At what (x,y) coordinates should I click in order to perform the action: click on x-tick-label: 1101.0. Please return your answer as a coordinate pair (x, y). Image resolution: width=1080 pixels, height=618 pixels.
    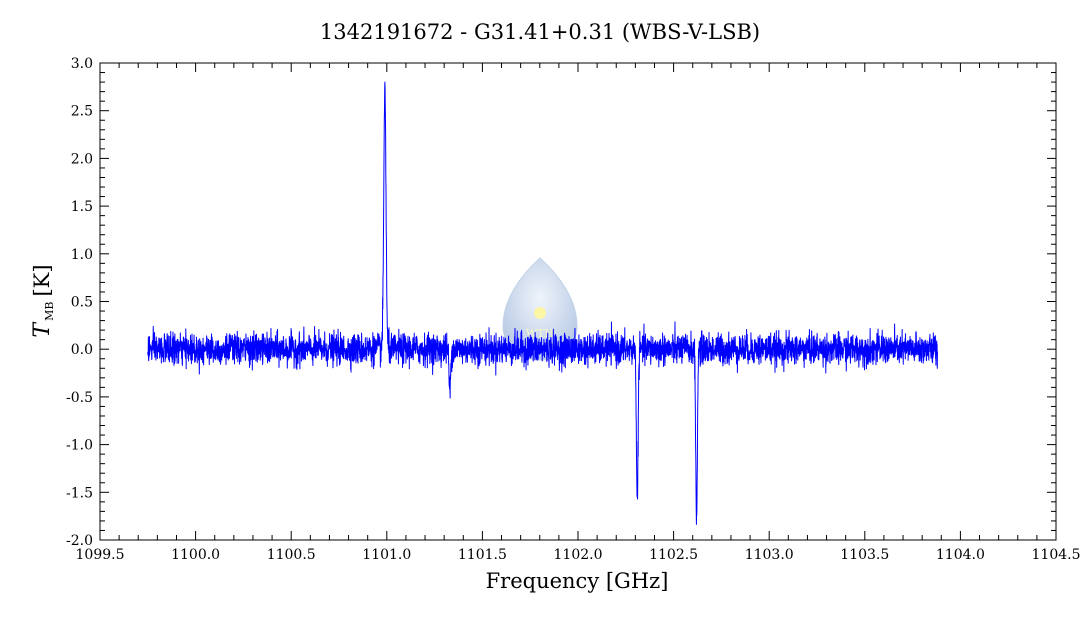
    Looking at the image, I should click on (386, 555).